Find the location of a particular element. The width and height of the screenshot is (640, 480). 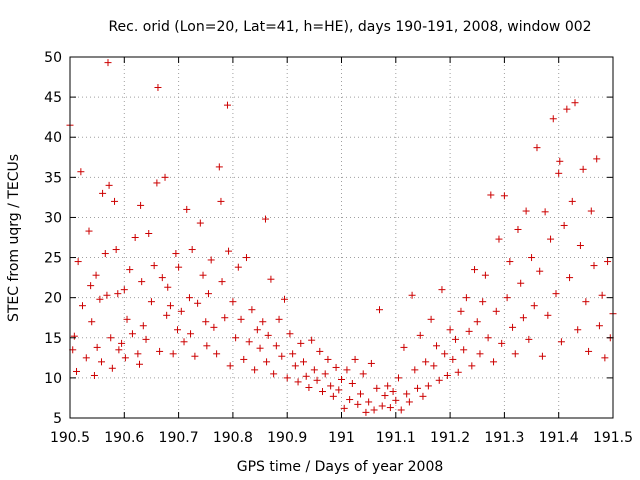

x-tick-label: 191.2 is located at coordinates (450, 438).